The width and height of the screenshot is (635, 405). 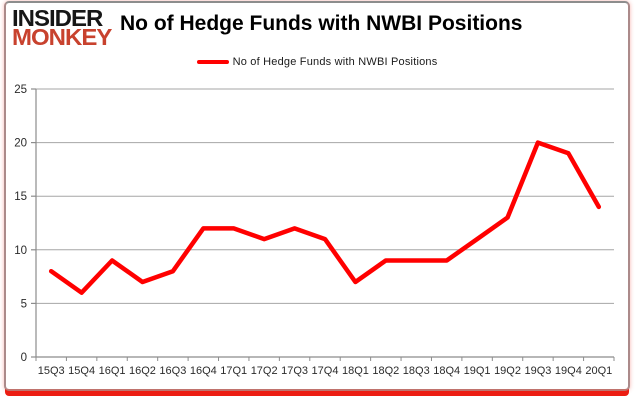 I want to click on y-tick-label: 25, so click(x=20, y=90).